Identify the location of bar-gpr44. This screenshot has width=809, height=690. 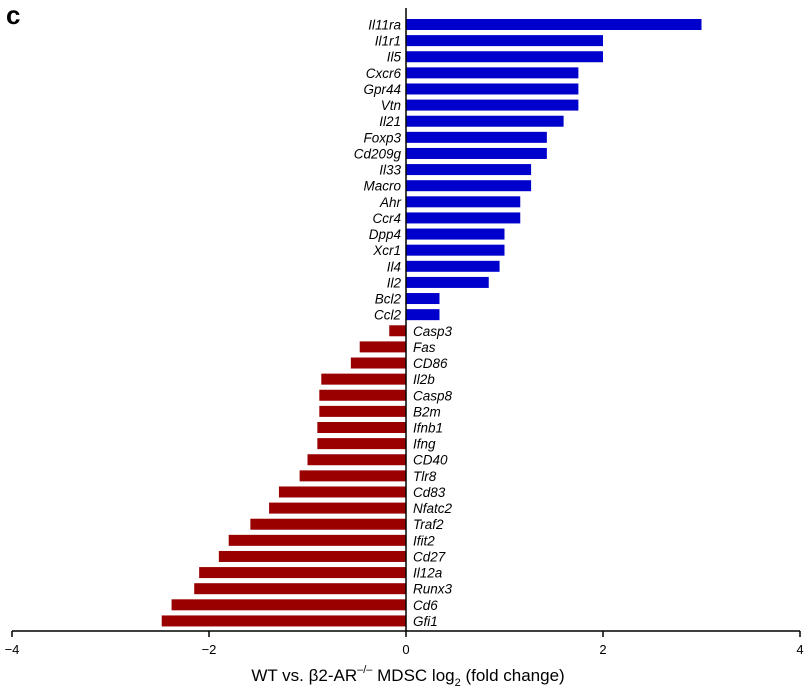
(492, 89).